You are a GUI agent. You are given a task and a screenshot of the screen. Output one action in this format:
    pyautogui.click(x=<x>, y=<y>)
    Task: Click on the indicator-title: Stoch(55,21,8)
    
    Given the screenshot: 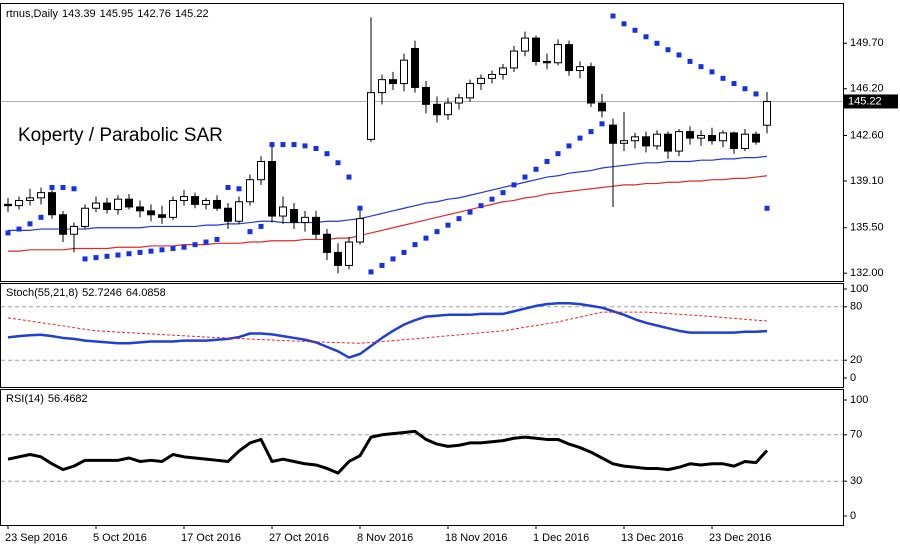 What is the action you would take?
    pyautogui.click(x=42, y=293)
    